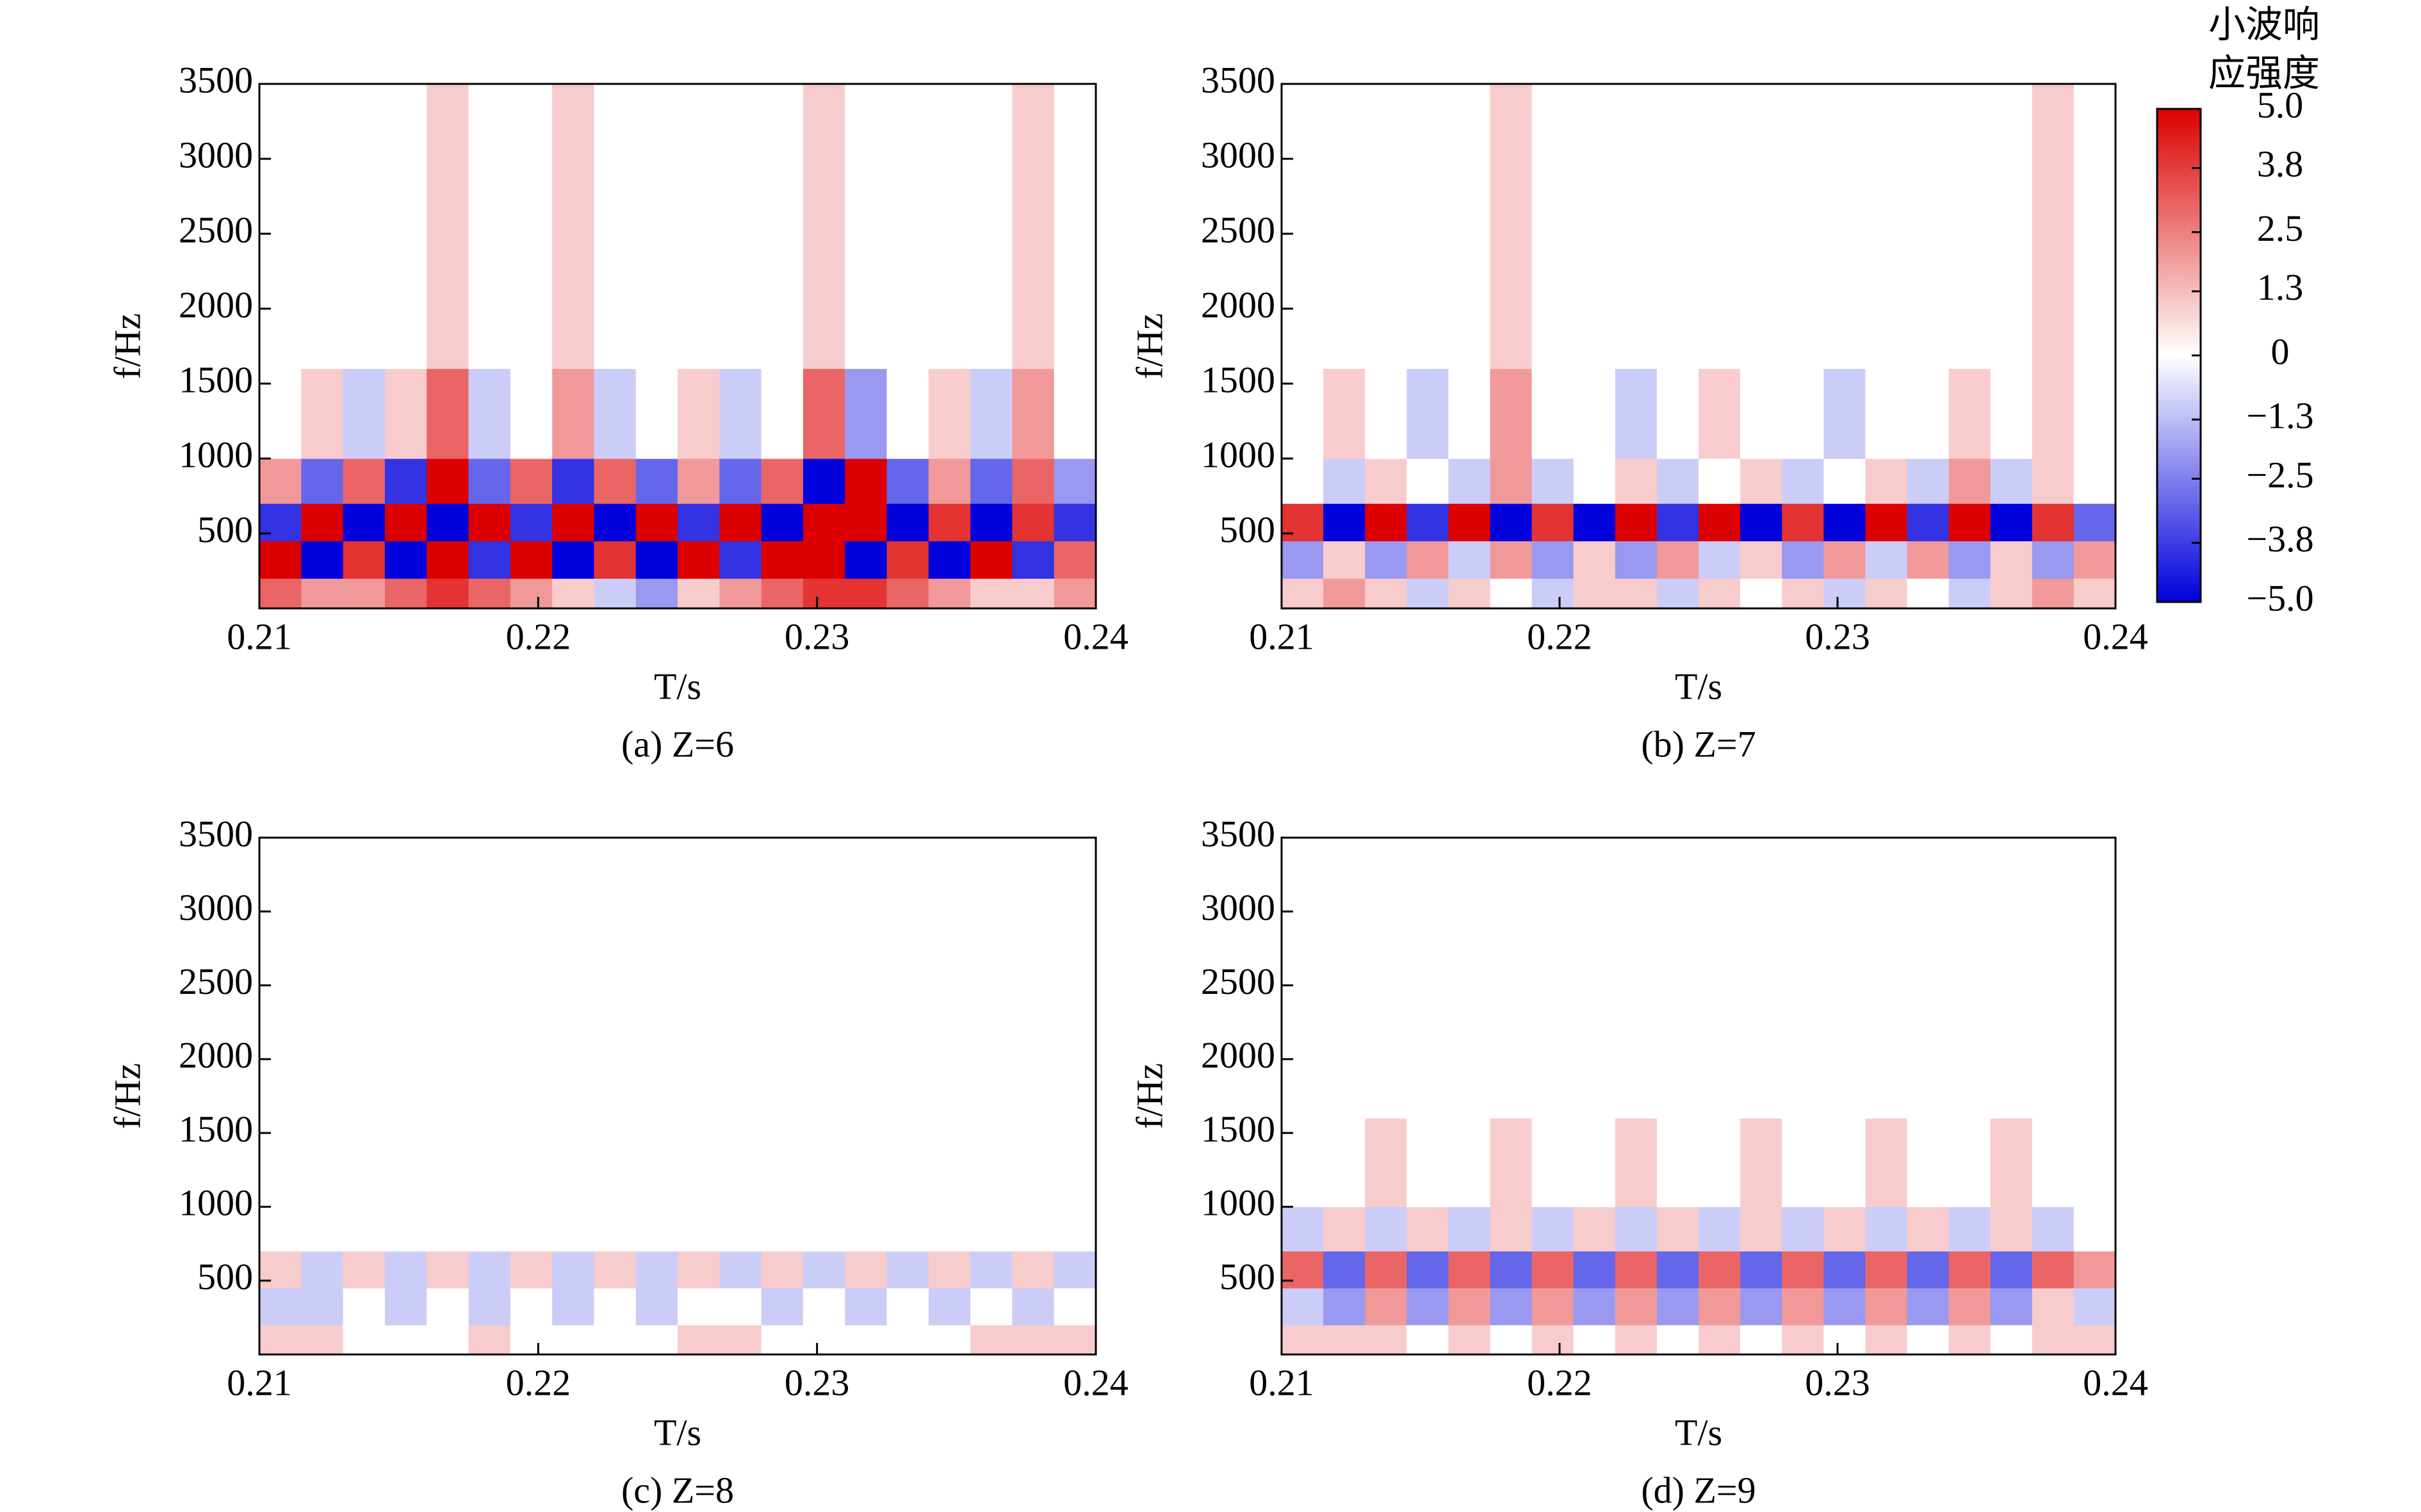  What do you see at coordinates (2279, 475) in the screenshot?
I see `colorbar-tick-label: −2.5` at bounding box center [2279, 475].